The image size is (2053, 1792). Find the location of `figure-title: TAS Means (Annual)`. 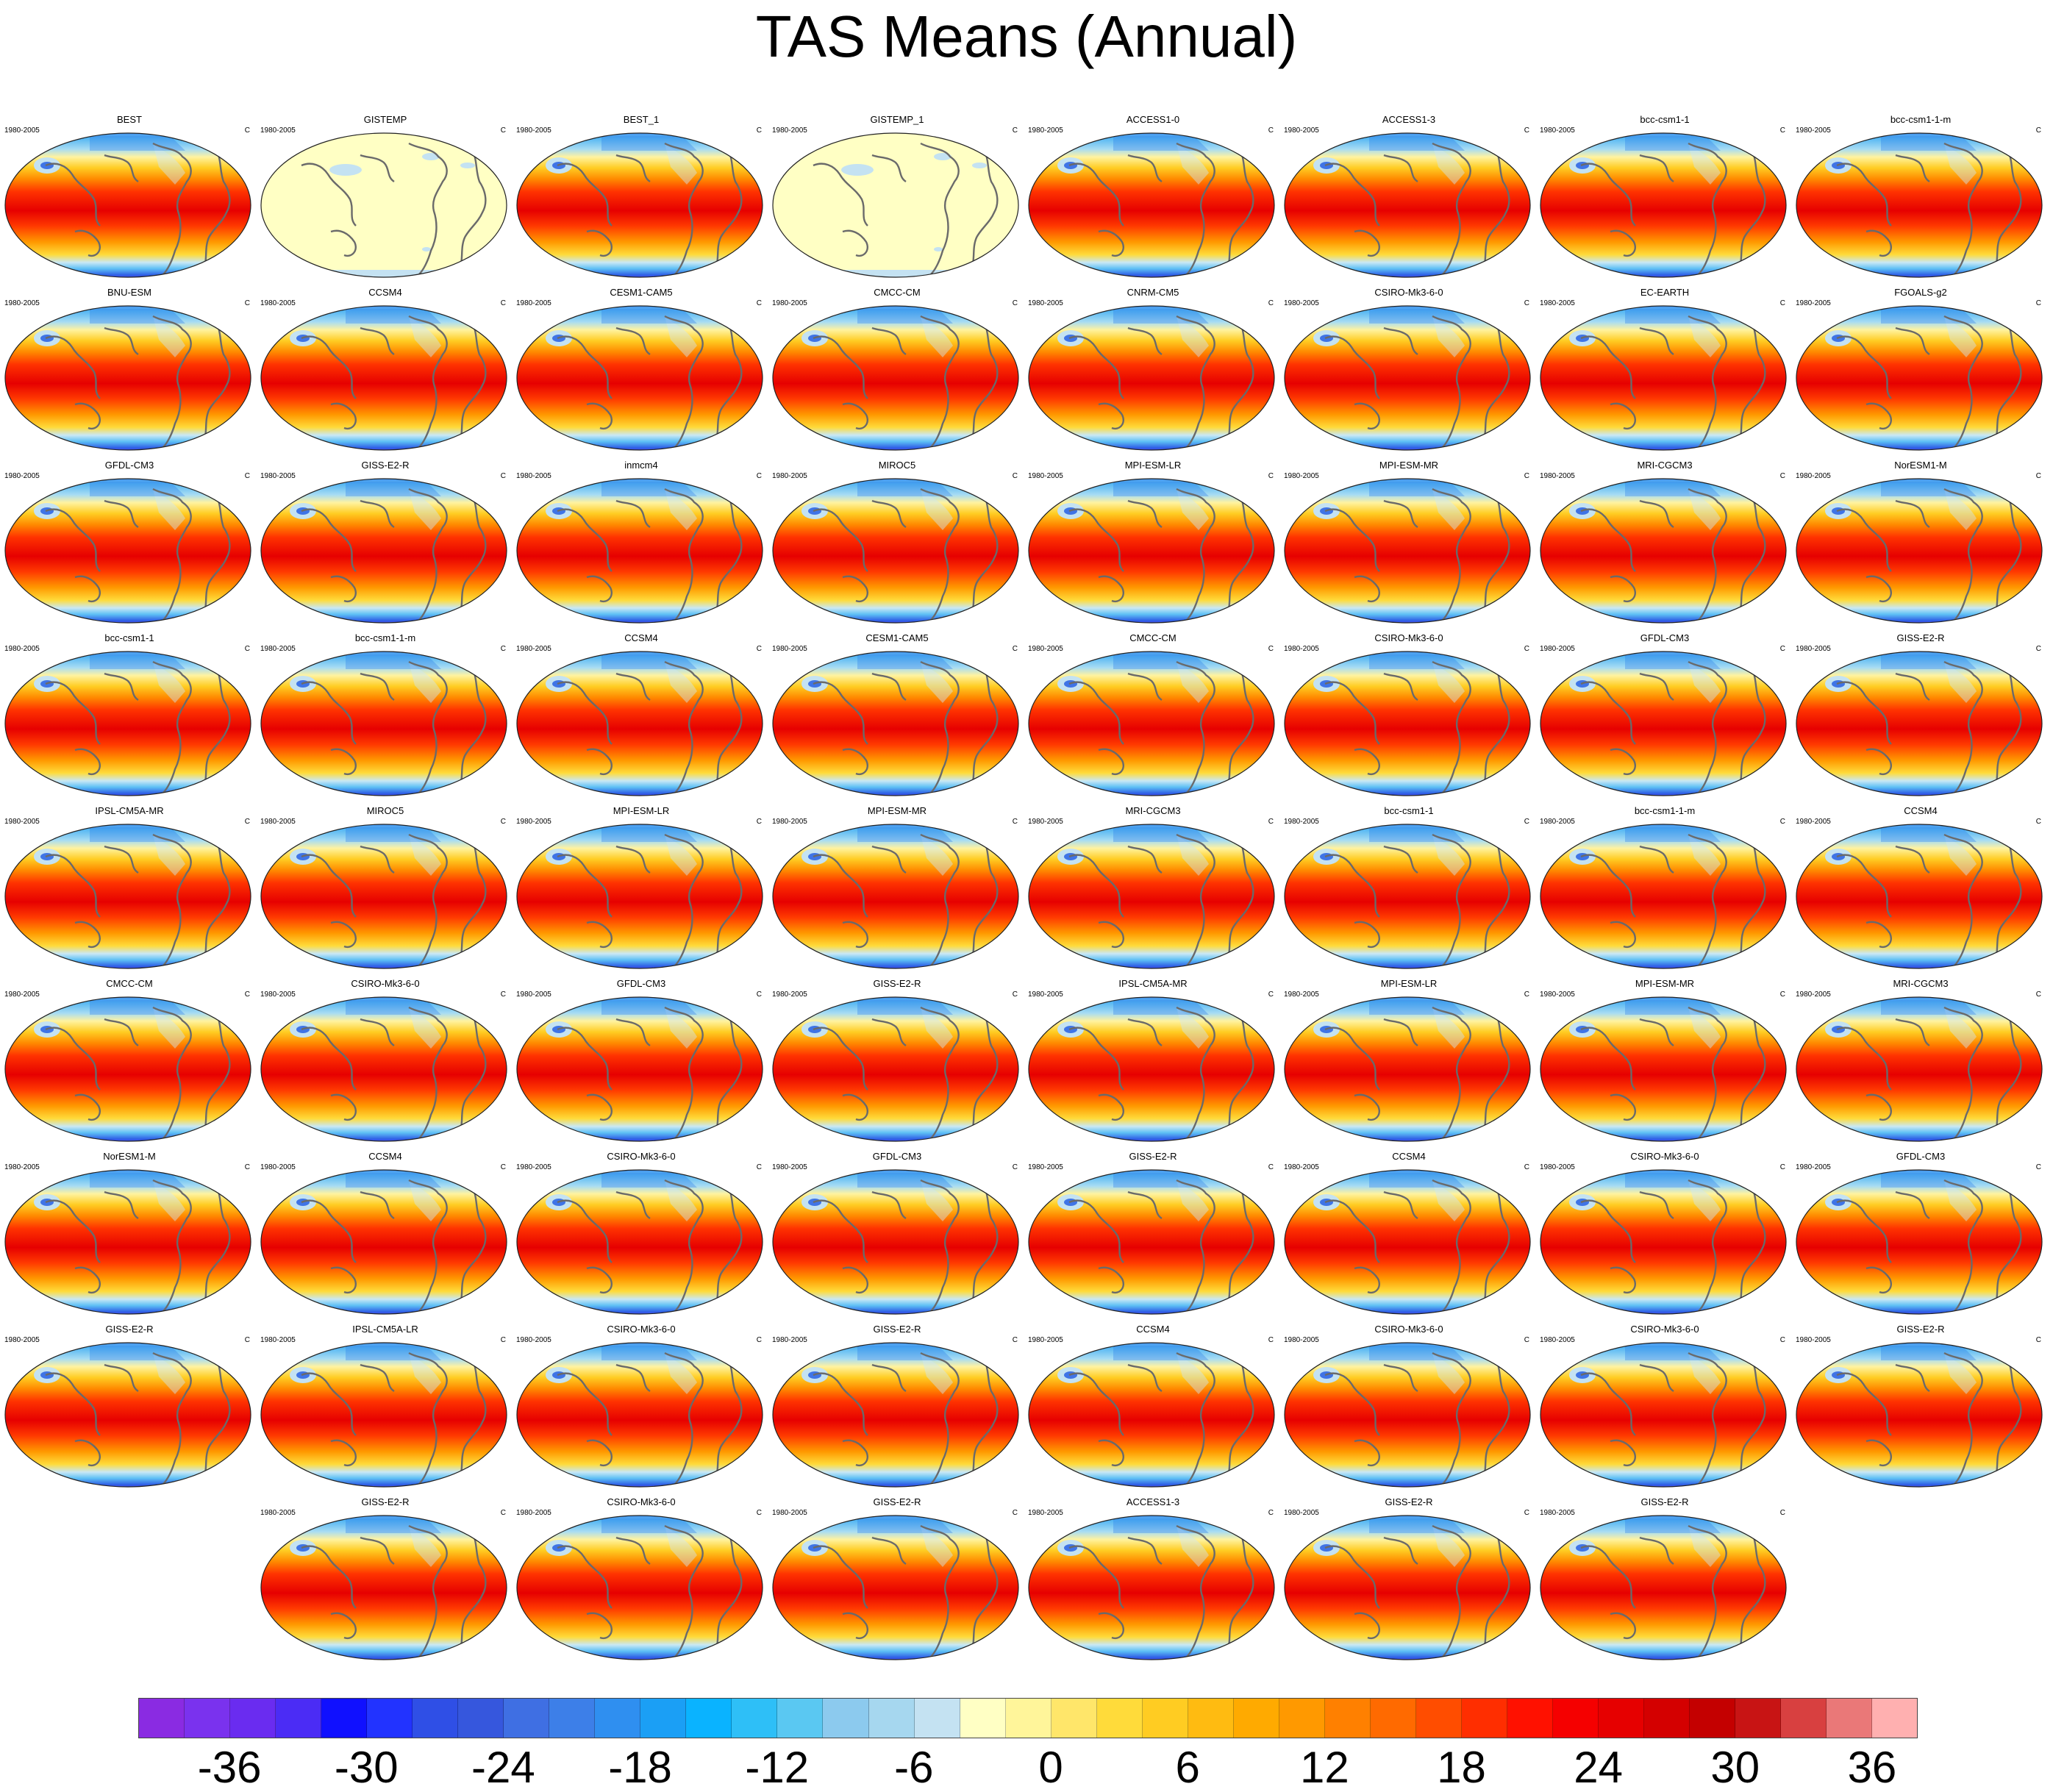

figure-title: TAS Means (Annual) is located at coordinates (1026, 36).